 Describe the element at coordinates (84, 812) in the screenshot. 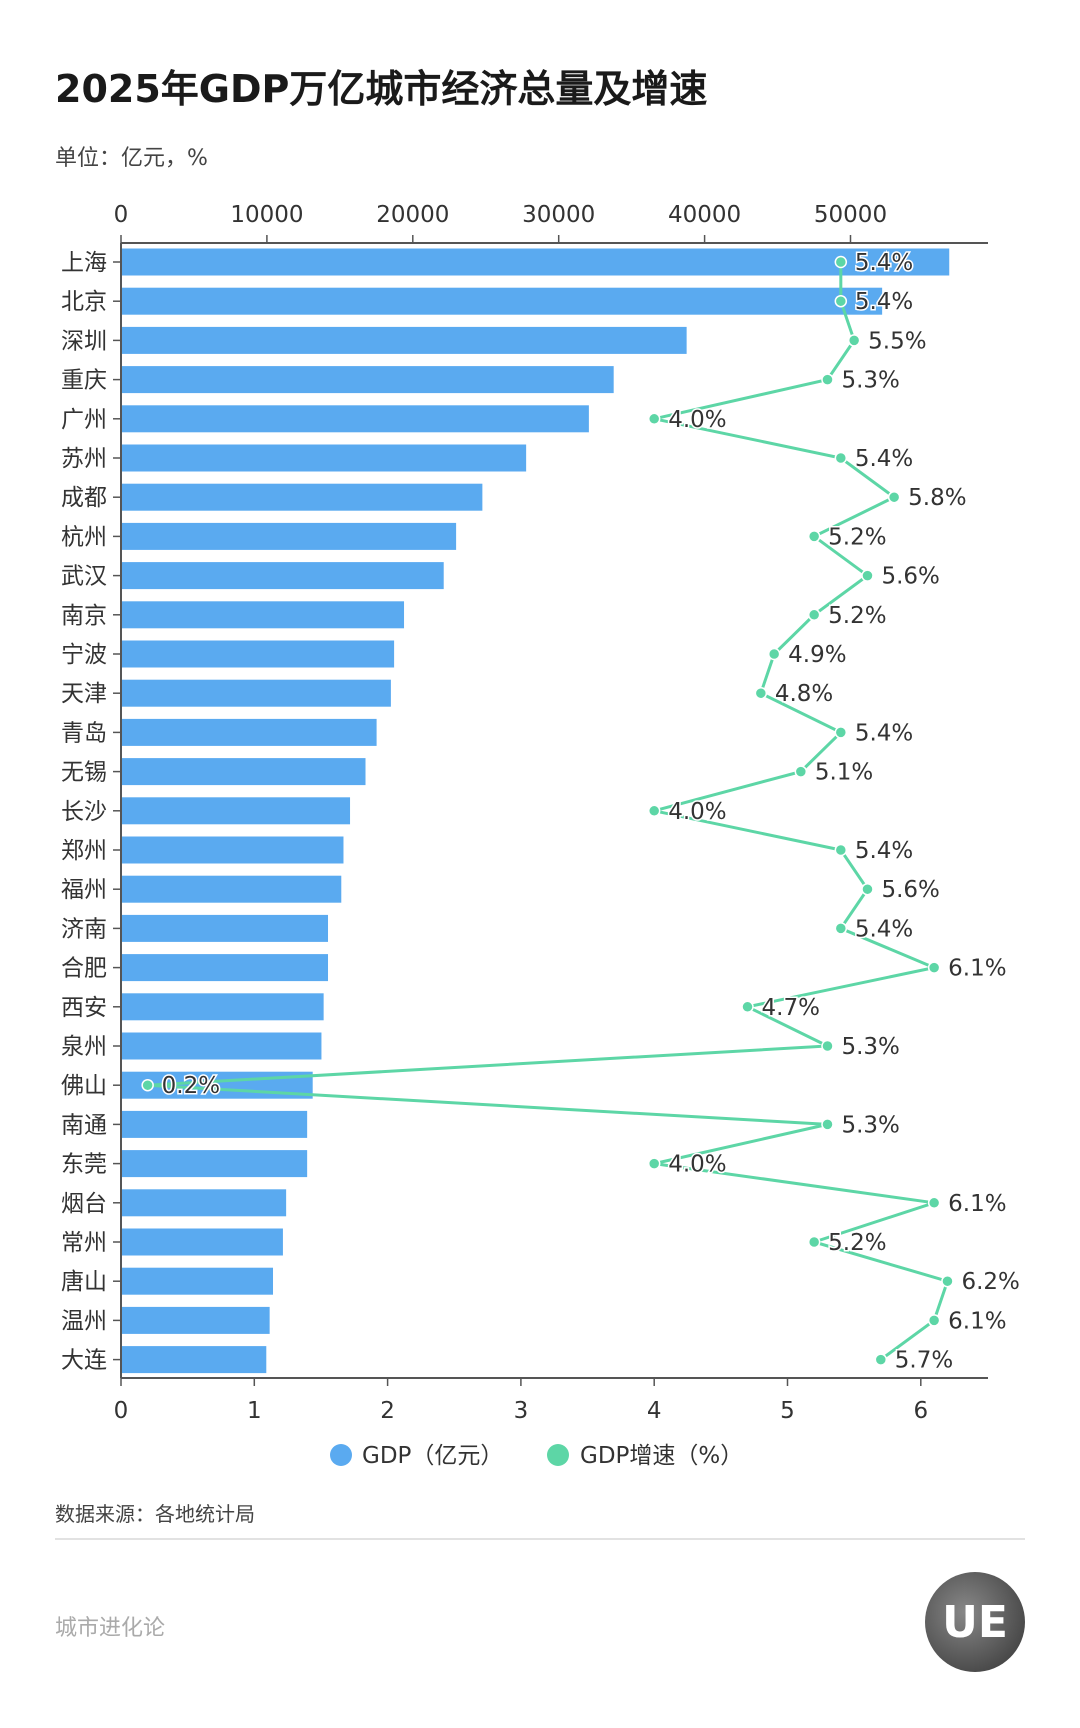

I see `category-label: 长沙` at that location.